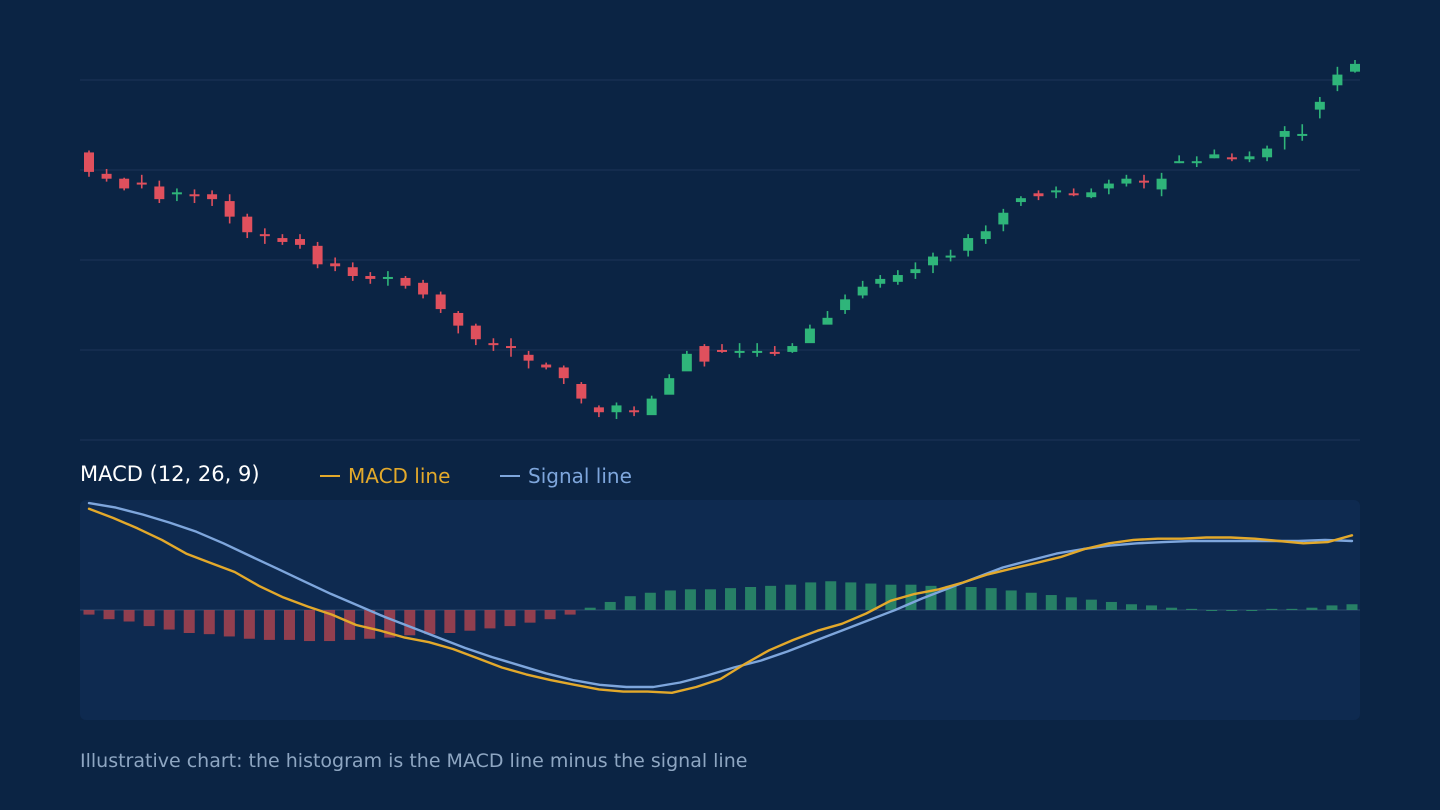  I want to click on legend-signal-line: Signal line, so click(566, 476).